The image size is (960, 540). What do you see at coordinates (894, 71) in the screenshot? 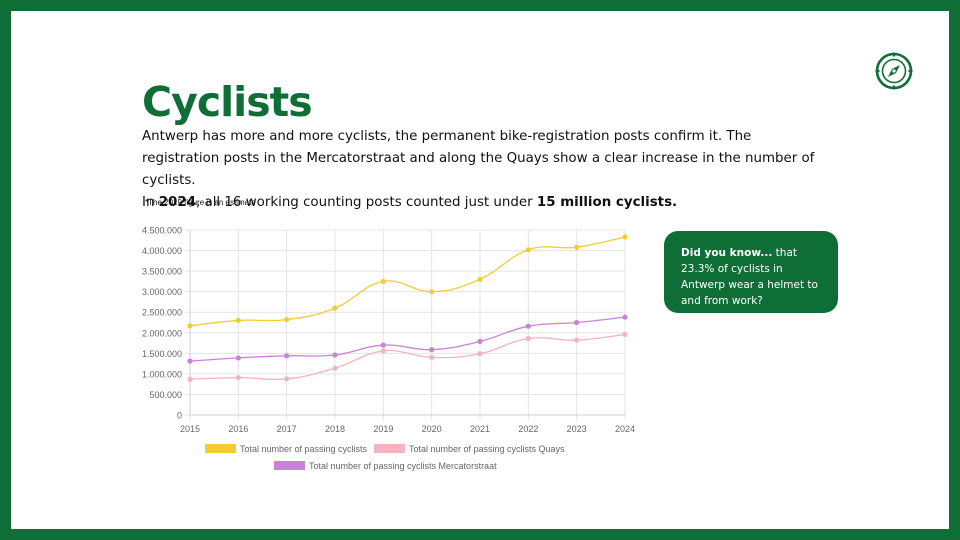
I see `compass-icon` at bounding box center [894, 71].